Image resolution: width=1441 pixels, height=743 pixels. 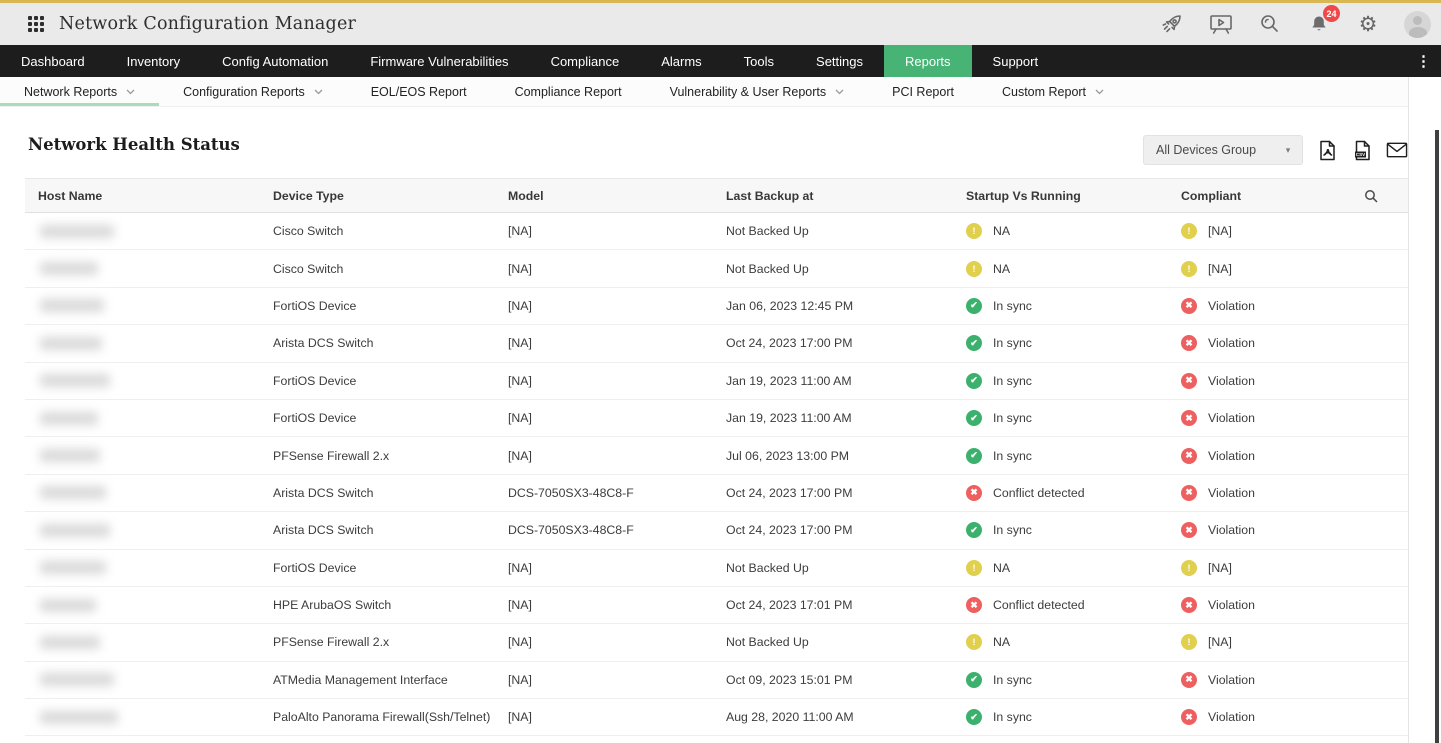 I want to click on subnav-tab-configuration-reports: Configuration Reports, so click(x=253, y=91).